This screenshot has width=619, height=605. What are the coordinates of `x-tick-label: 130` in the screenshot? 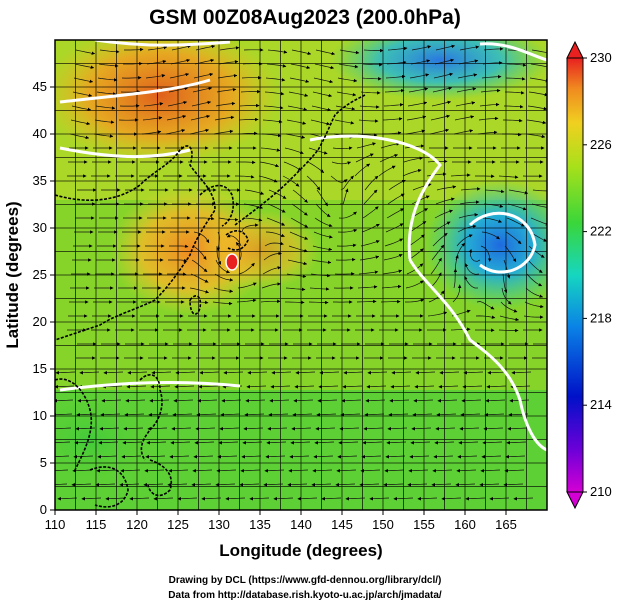 It's located at (219, 524).